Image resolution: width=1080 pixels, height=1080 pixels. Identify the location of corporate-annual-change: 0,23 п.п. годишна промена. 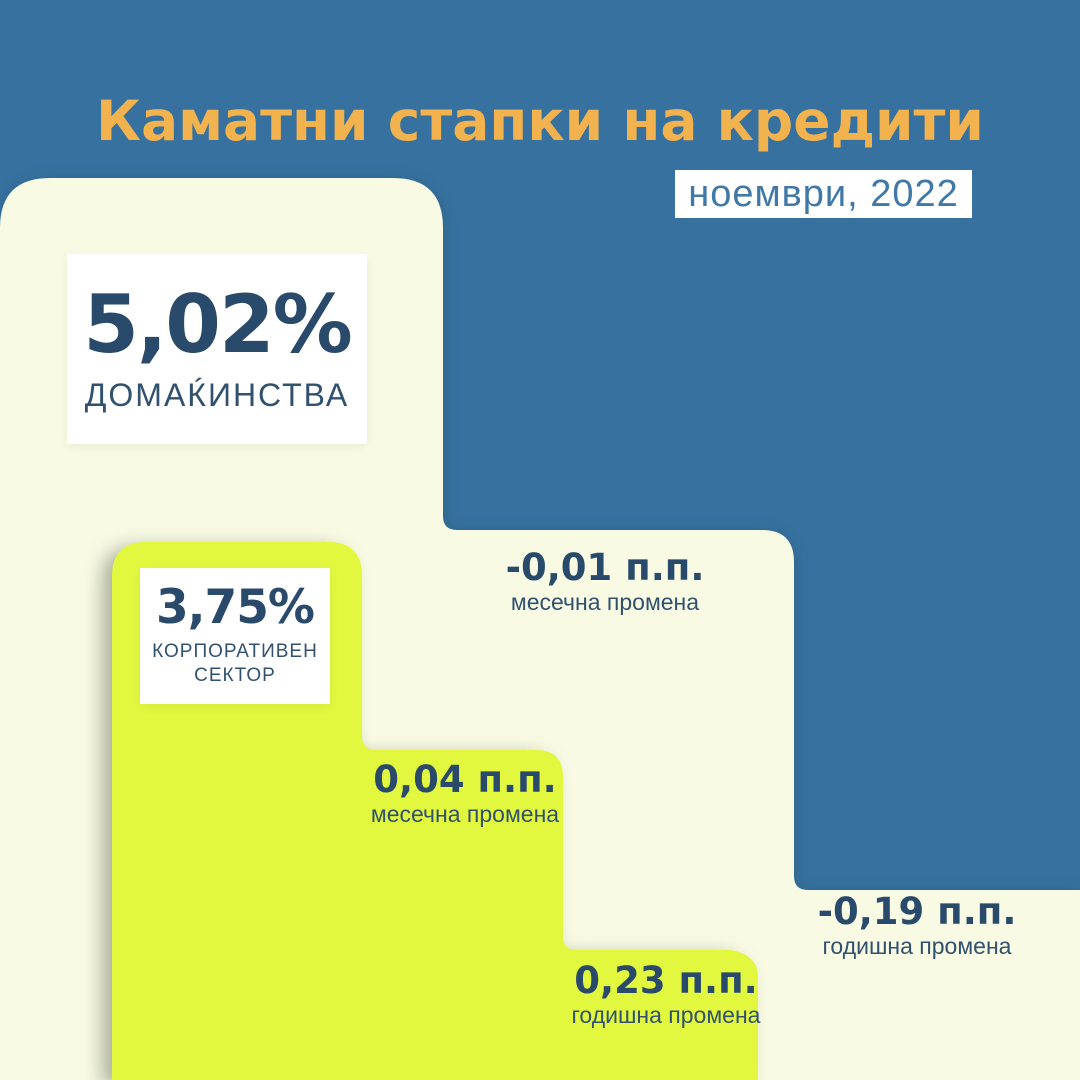
(666, 995).